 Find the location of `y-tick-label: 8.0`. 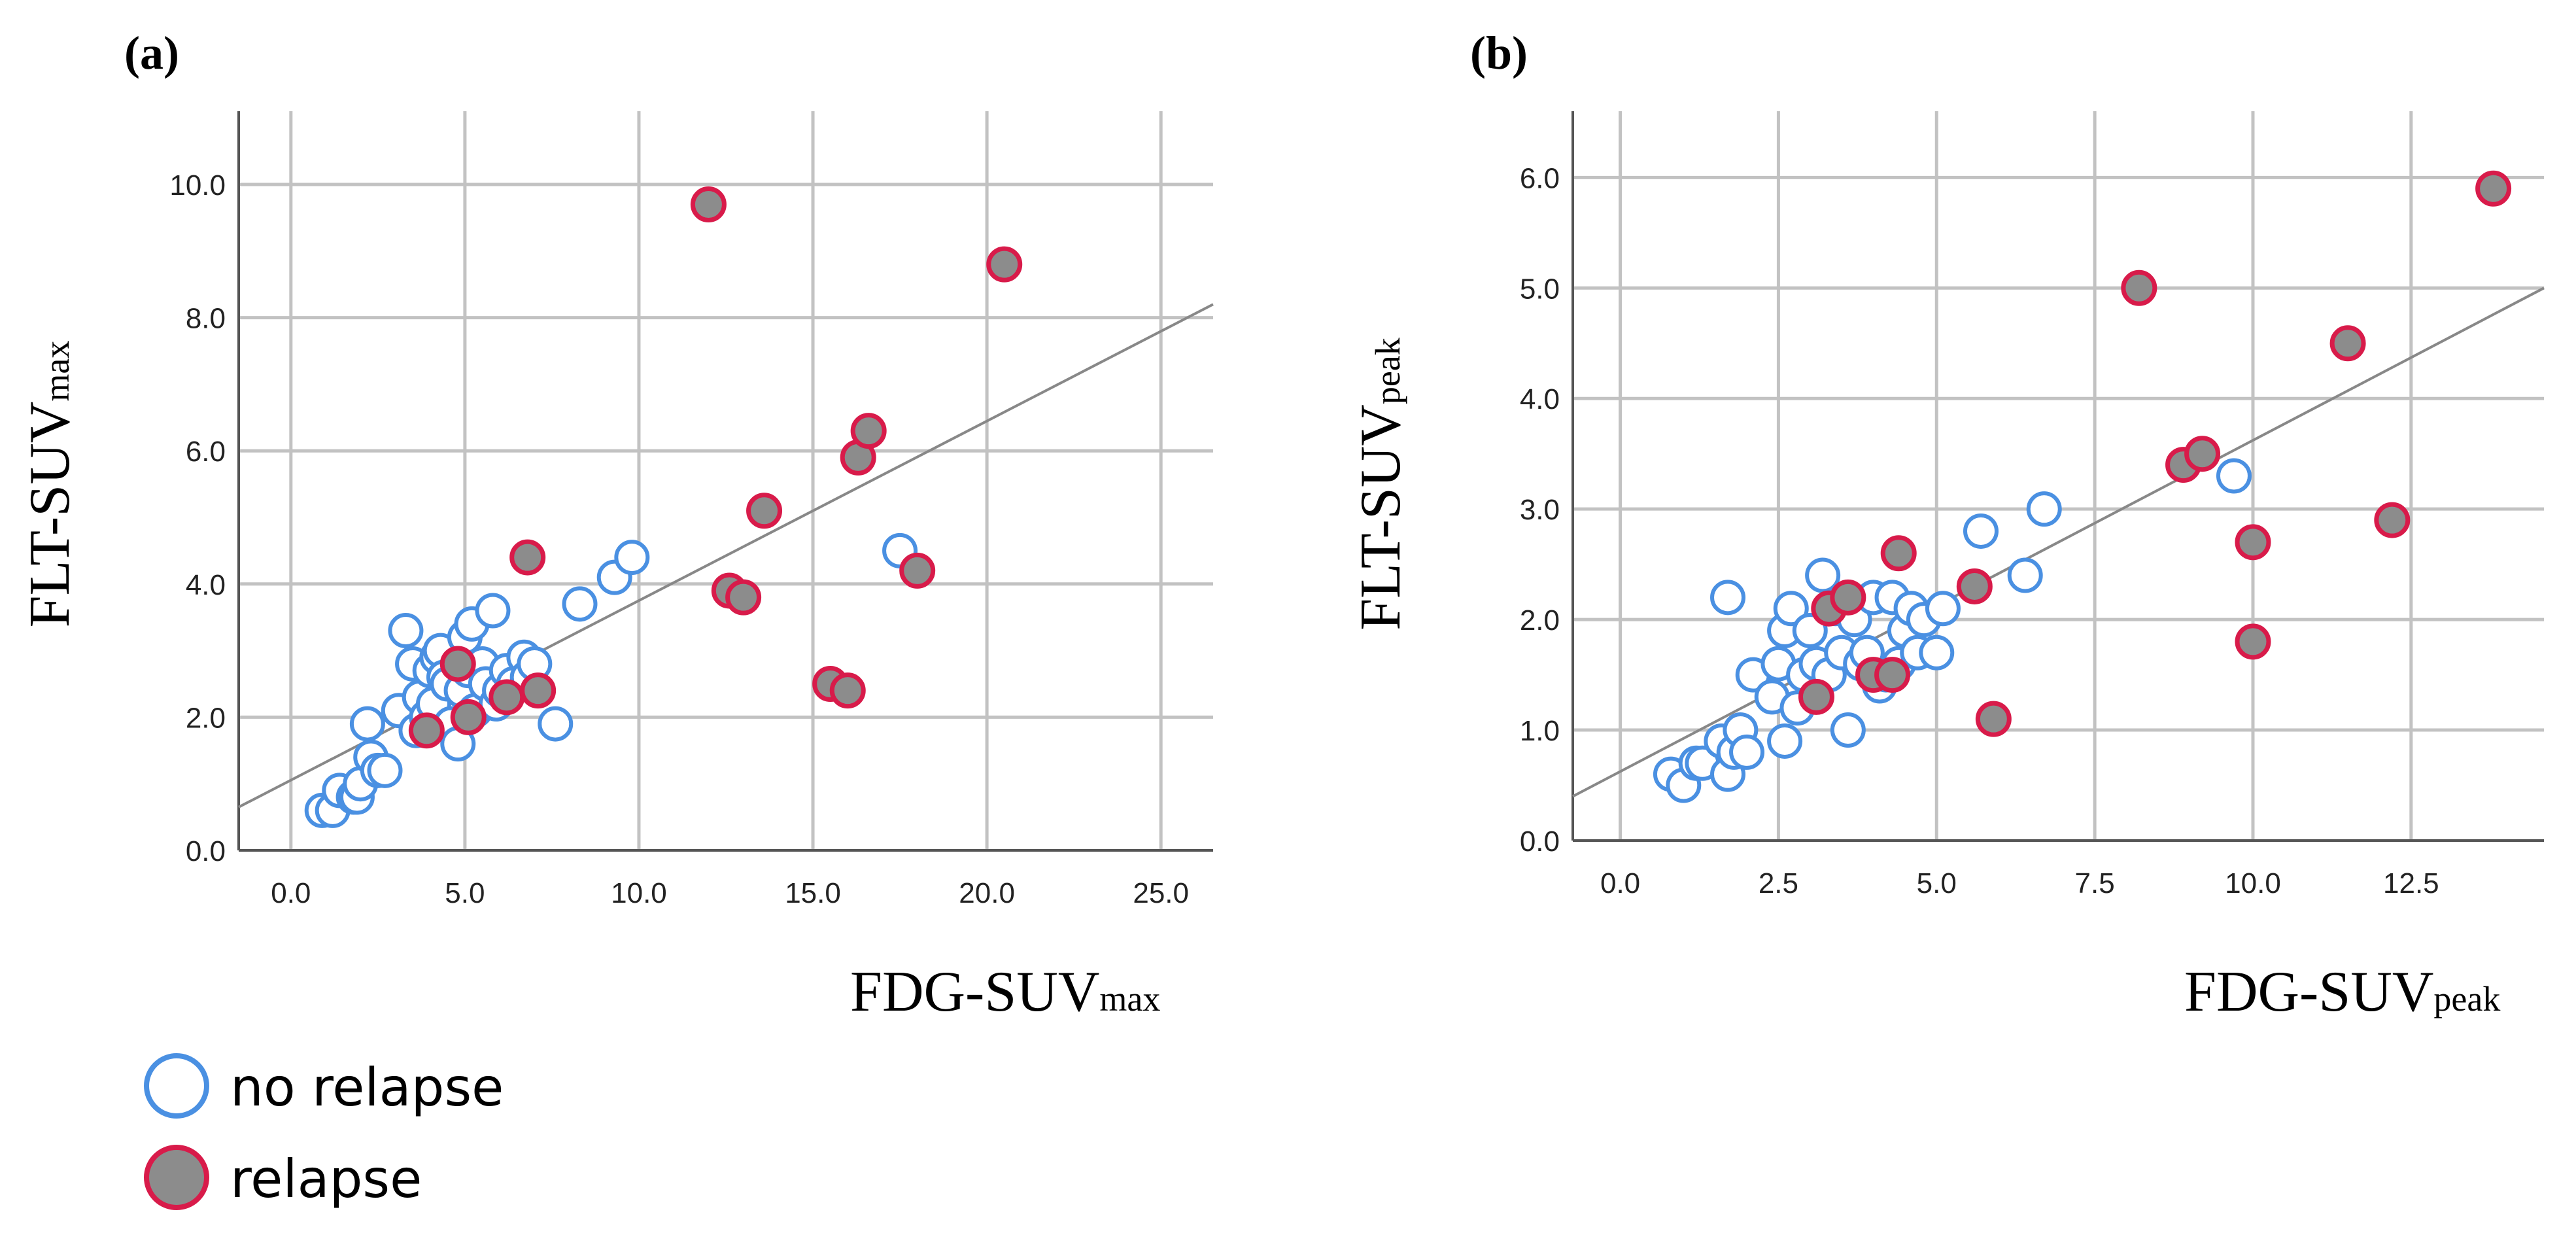

y-tick-label: 8.0 is located at coordinates (206, 319).